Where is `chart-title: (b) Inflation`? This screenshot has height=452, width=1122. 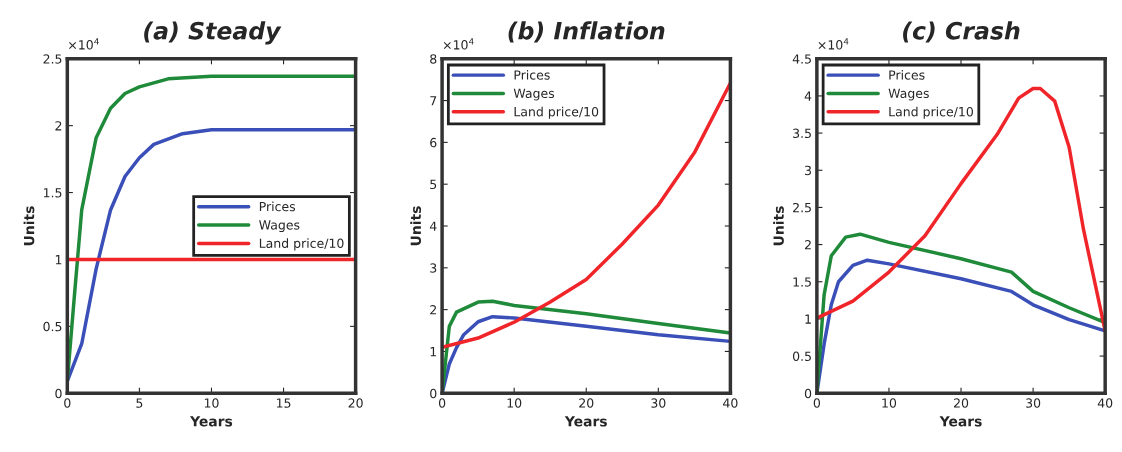
chart-title: (b) Inflation is located at coordinates (586, 32).